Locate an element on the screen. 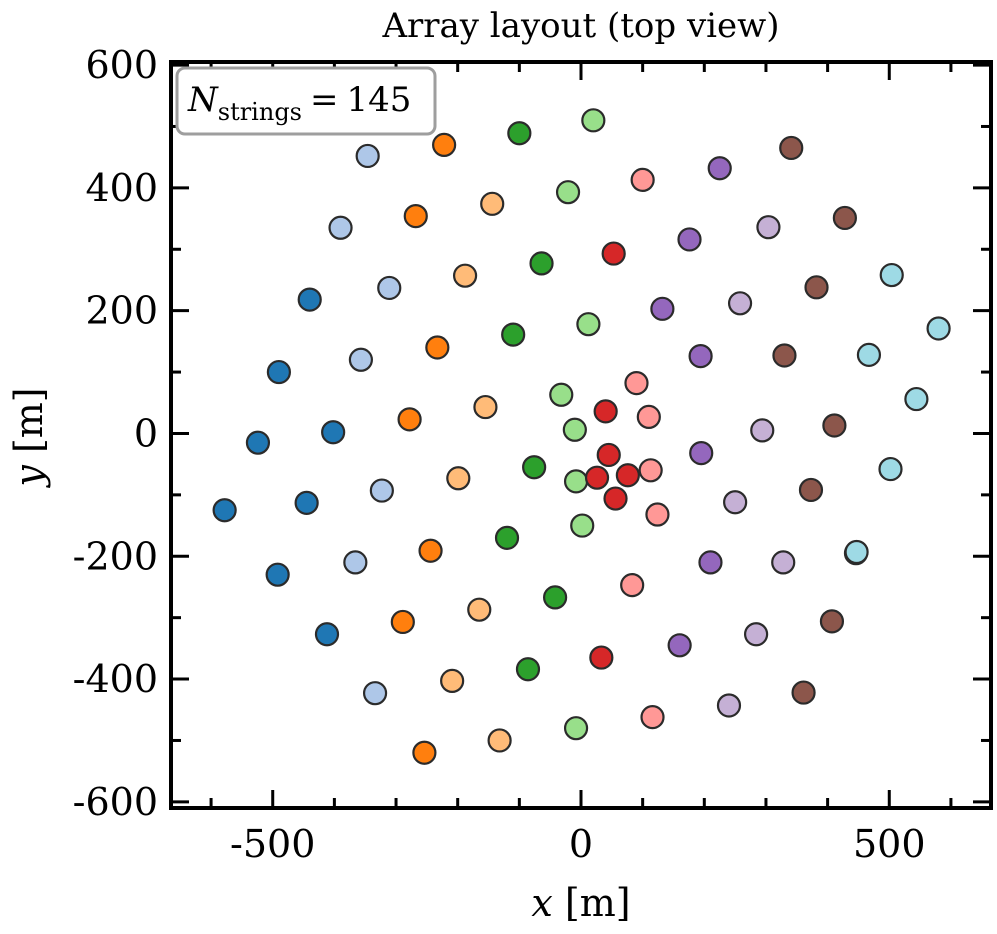  legend-box is located at coordinates (306, 101).